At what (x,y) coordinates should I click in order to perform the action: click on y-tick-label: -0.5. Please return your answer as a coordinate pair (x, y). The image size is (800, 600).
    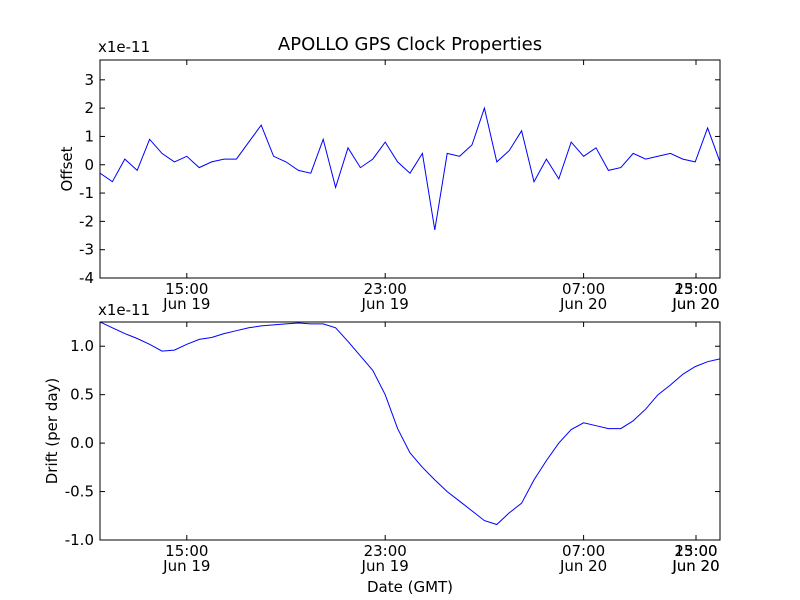
    Looking at the image, I should click on (79, 492).